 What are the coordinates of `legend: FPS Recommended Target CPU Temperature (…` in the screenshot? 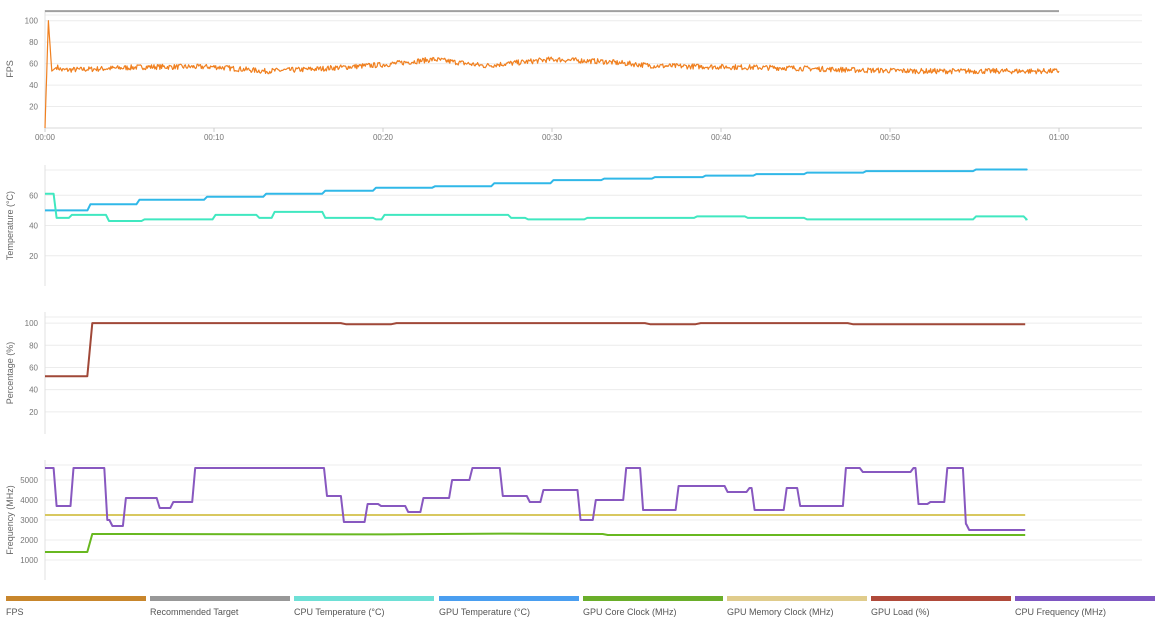 It's located at (585, 608).